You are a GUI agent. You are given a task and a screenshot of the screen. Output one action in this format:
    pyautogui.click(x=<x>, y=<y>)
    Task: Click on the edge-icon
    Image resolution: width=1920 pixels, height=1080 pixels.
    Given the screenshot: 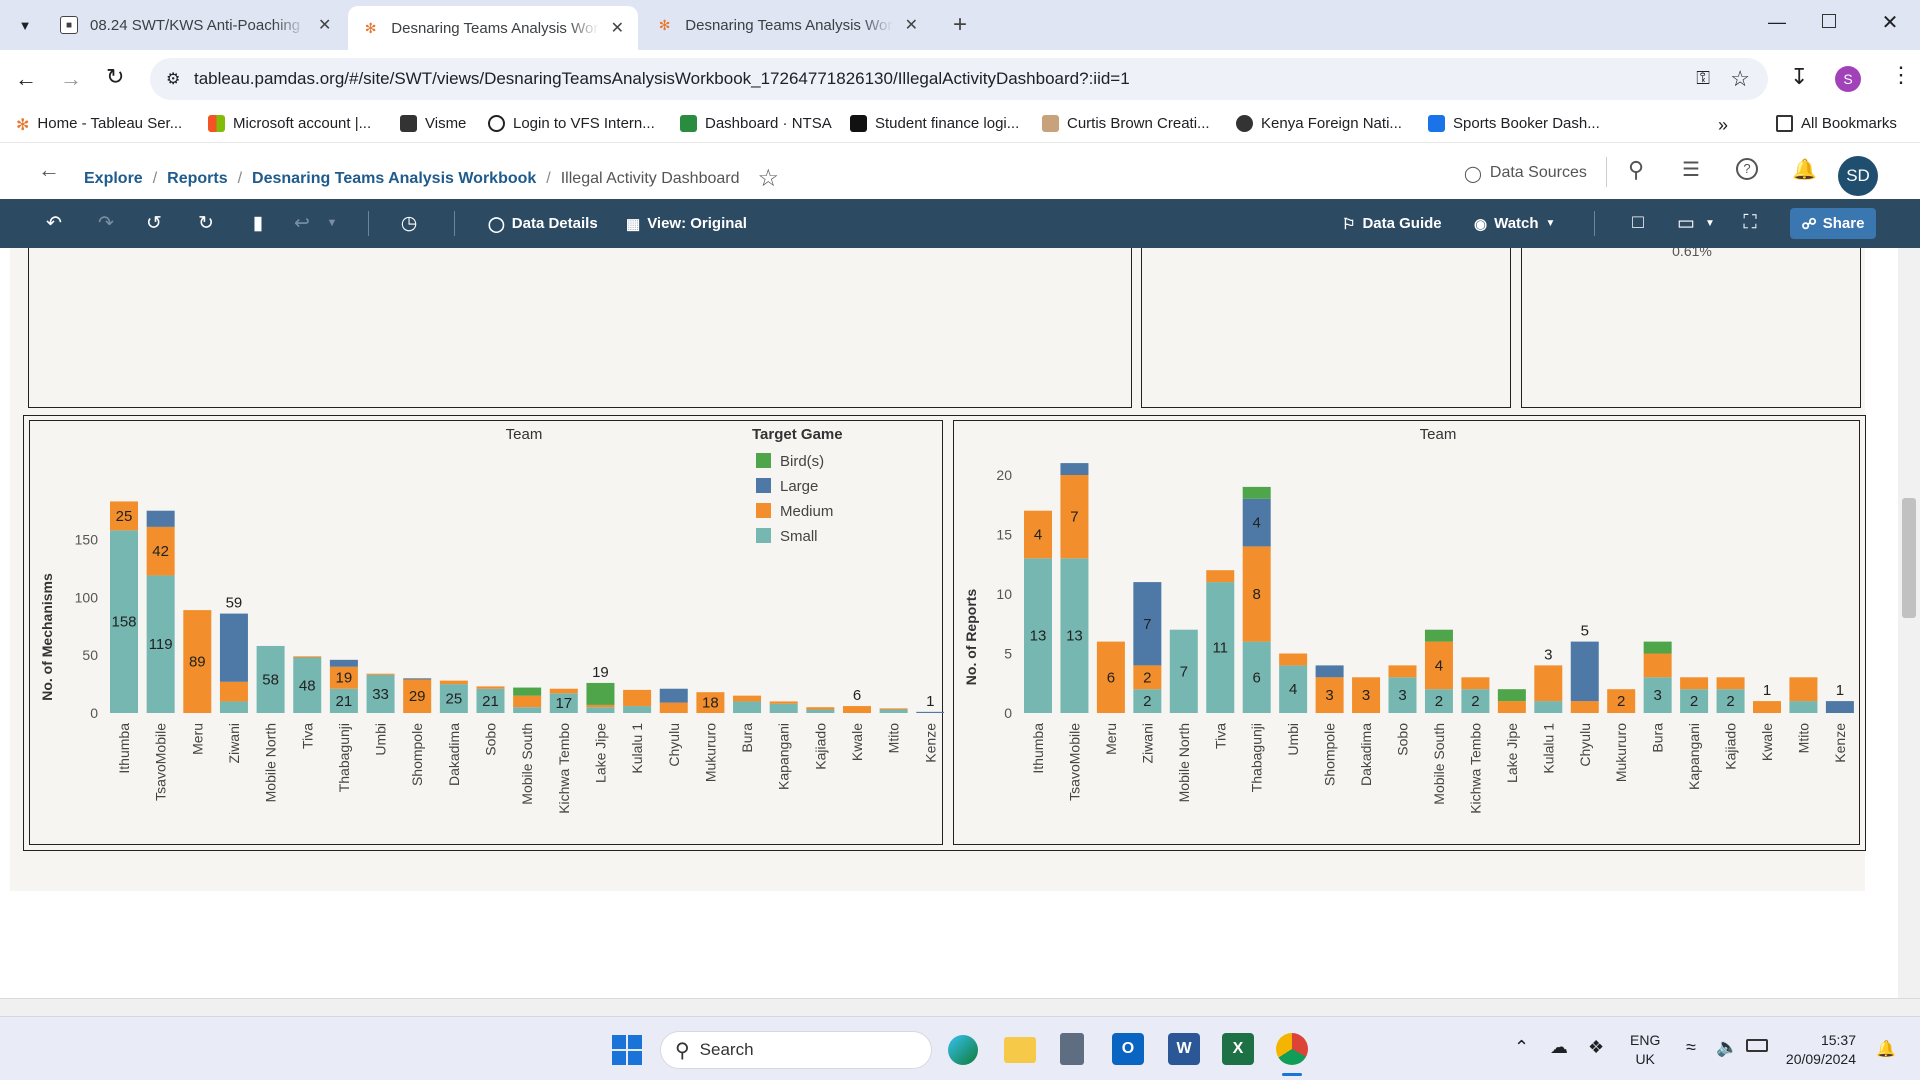 What is the action you would take?
    pyautogui.click(x=963, y=1050)
    